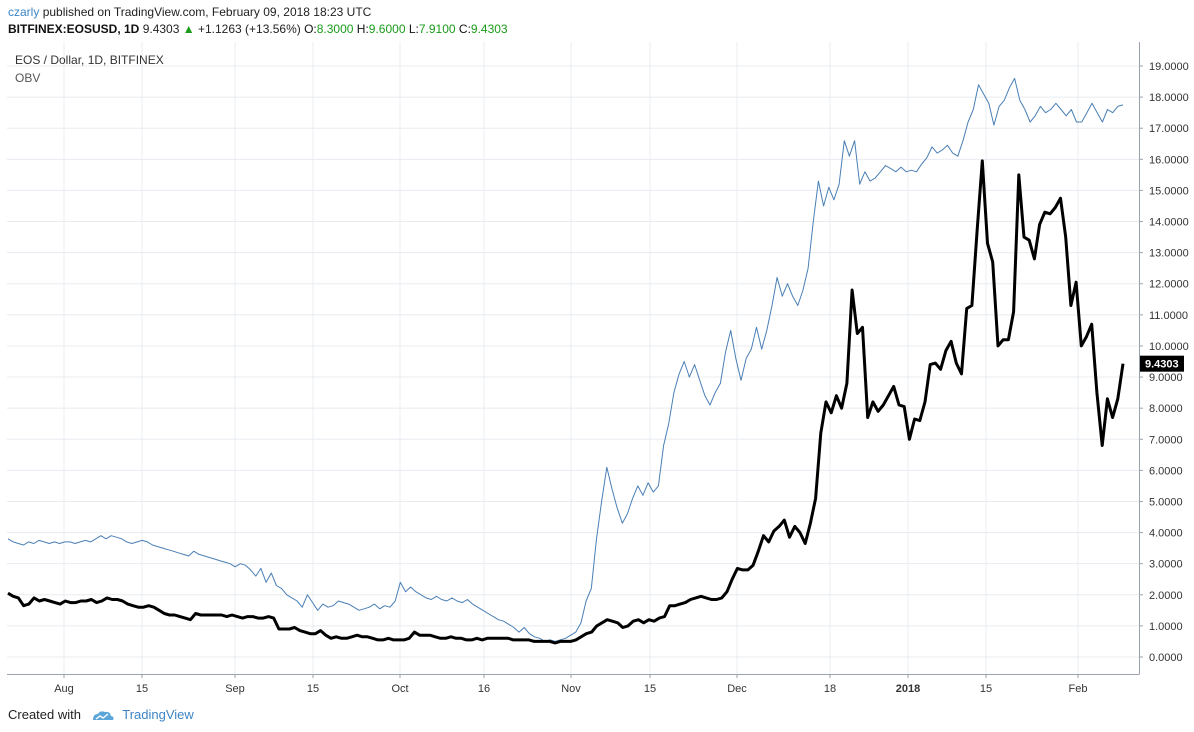 The height and width of the screenshot is (732, 1194). I want to click on y-tick-label: 10.0000, so click(1169, 347).